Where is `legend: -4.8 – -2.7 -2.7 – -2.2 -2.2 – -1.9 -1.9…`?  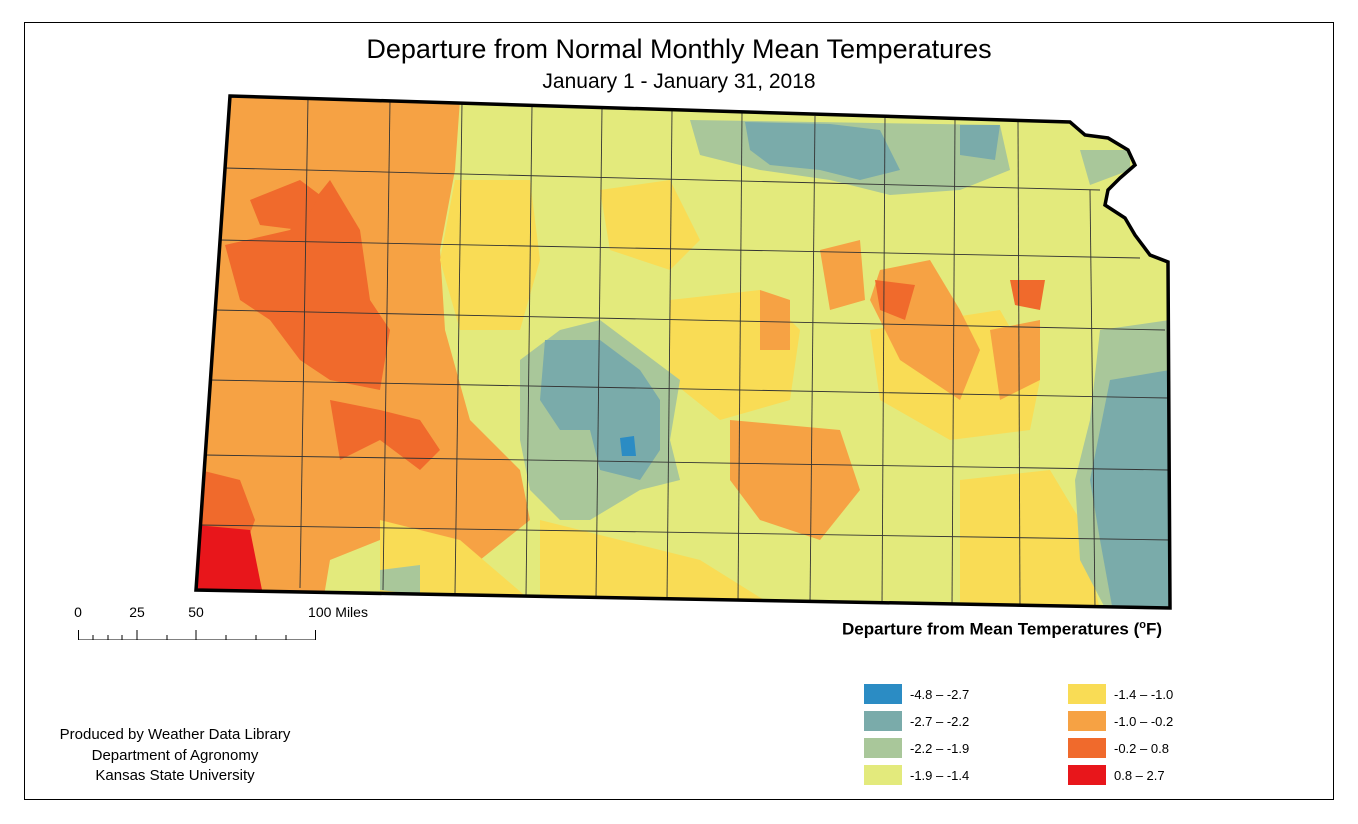 legend: -4.8 – -2.7 -2.7 – -2.2 -2.2 – -1.9 -1.9… is located at coordinates (1029, 739).